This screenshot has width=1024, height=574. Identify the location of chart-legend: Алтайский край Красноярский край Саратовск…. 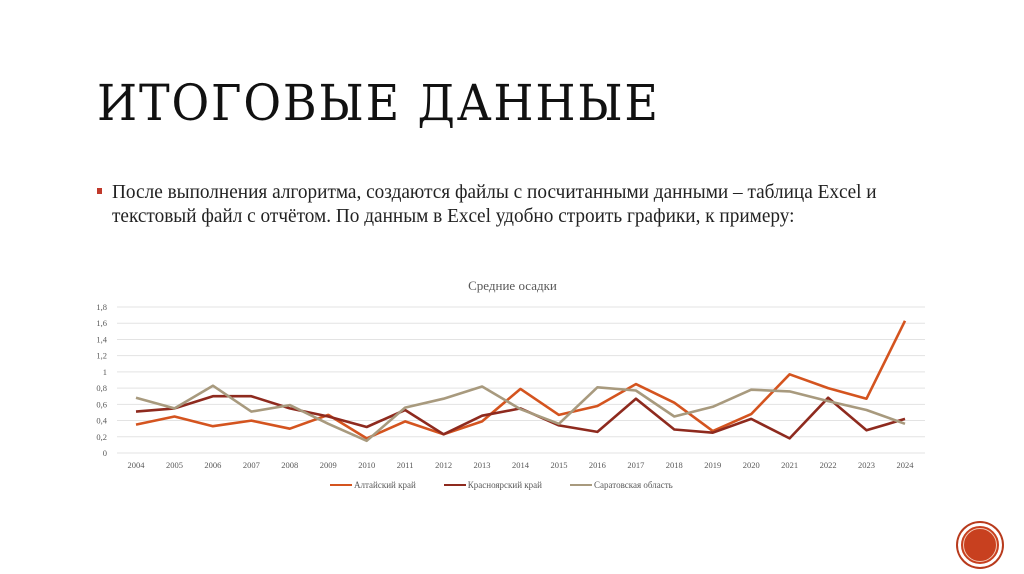
(501, 485).